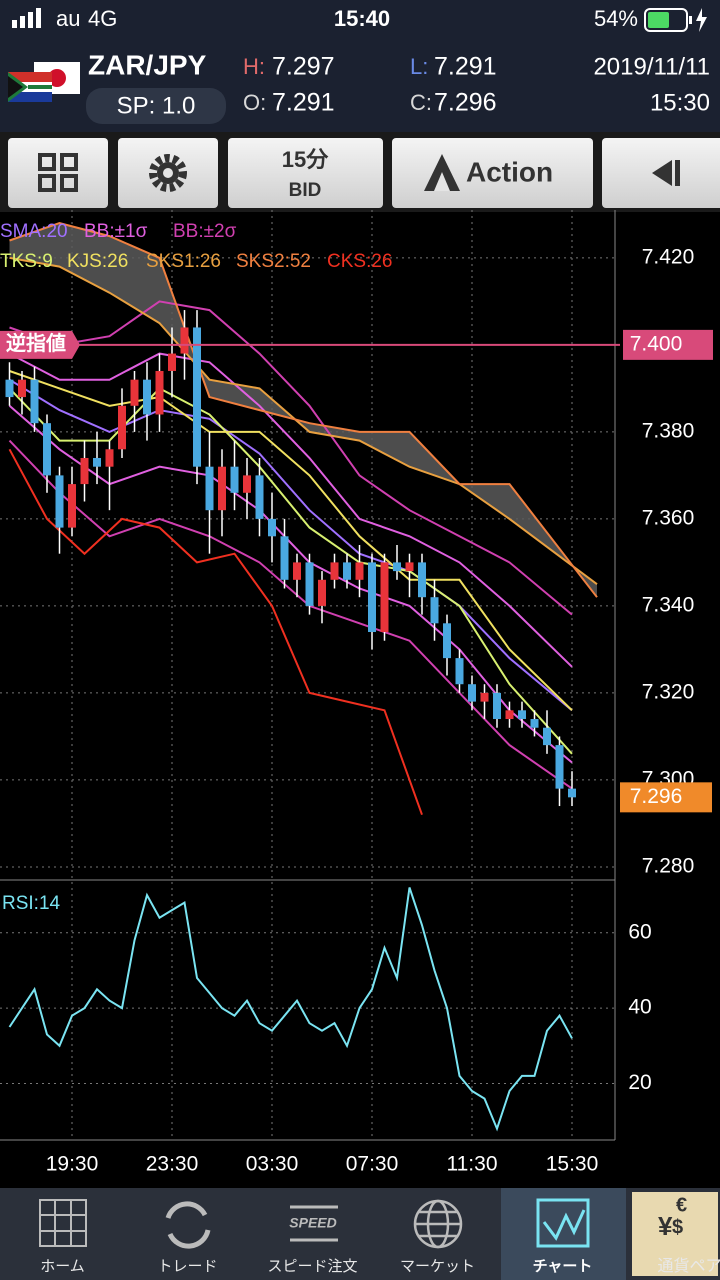 The image size is (720, 1280). Describe the element at coordinates (272, 1164) in the screenshot. I see `x-tick-label: 03:30` at that location.